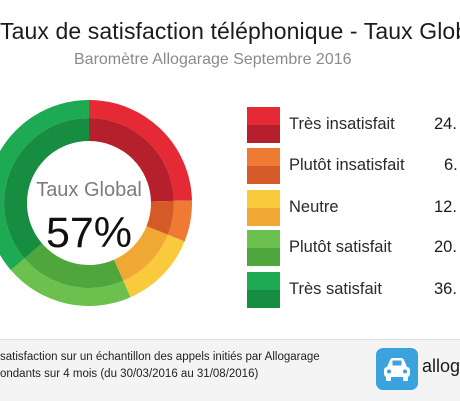 The width and height of the screenshot is (460, 401). I want to click on donut-slice-inner-tres-insatisfait, so click(131, 160).